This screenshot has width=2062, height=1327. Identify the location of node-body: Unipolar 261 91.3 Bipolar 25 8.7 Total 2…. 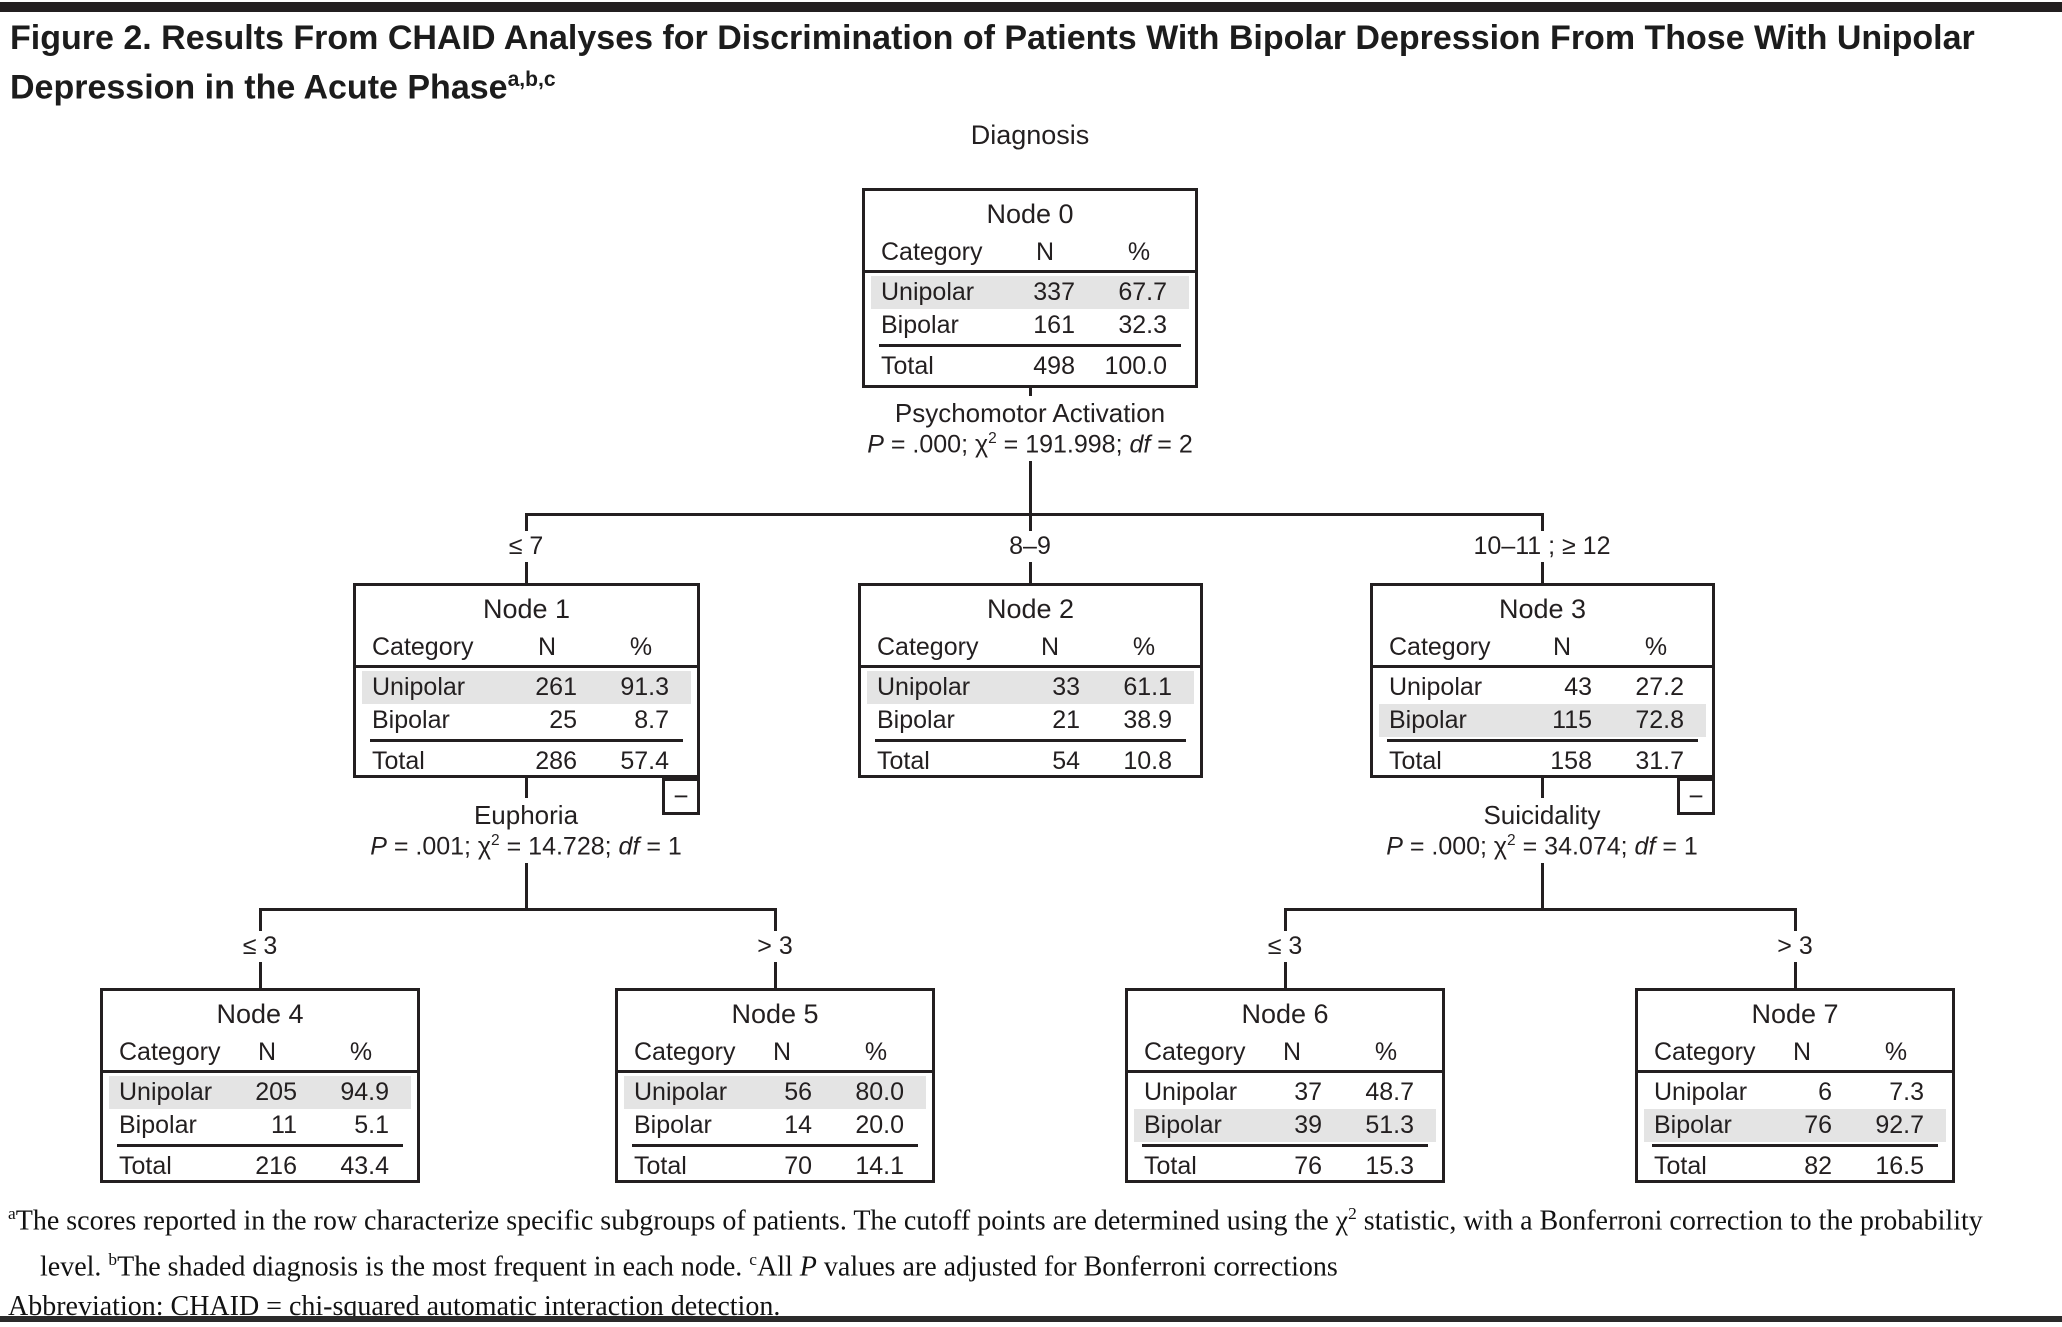
(526, 721).